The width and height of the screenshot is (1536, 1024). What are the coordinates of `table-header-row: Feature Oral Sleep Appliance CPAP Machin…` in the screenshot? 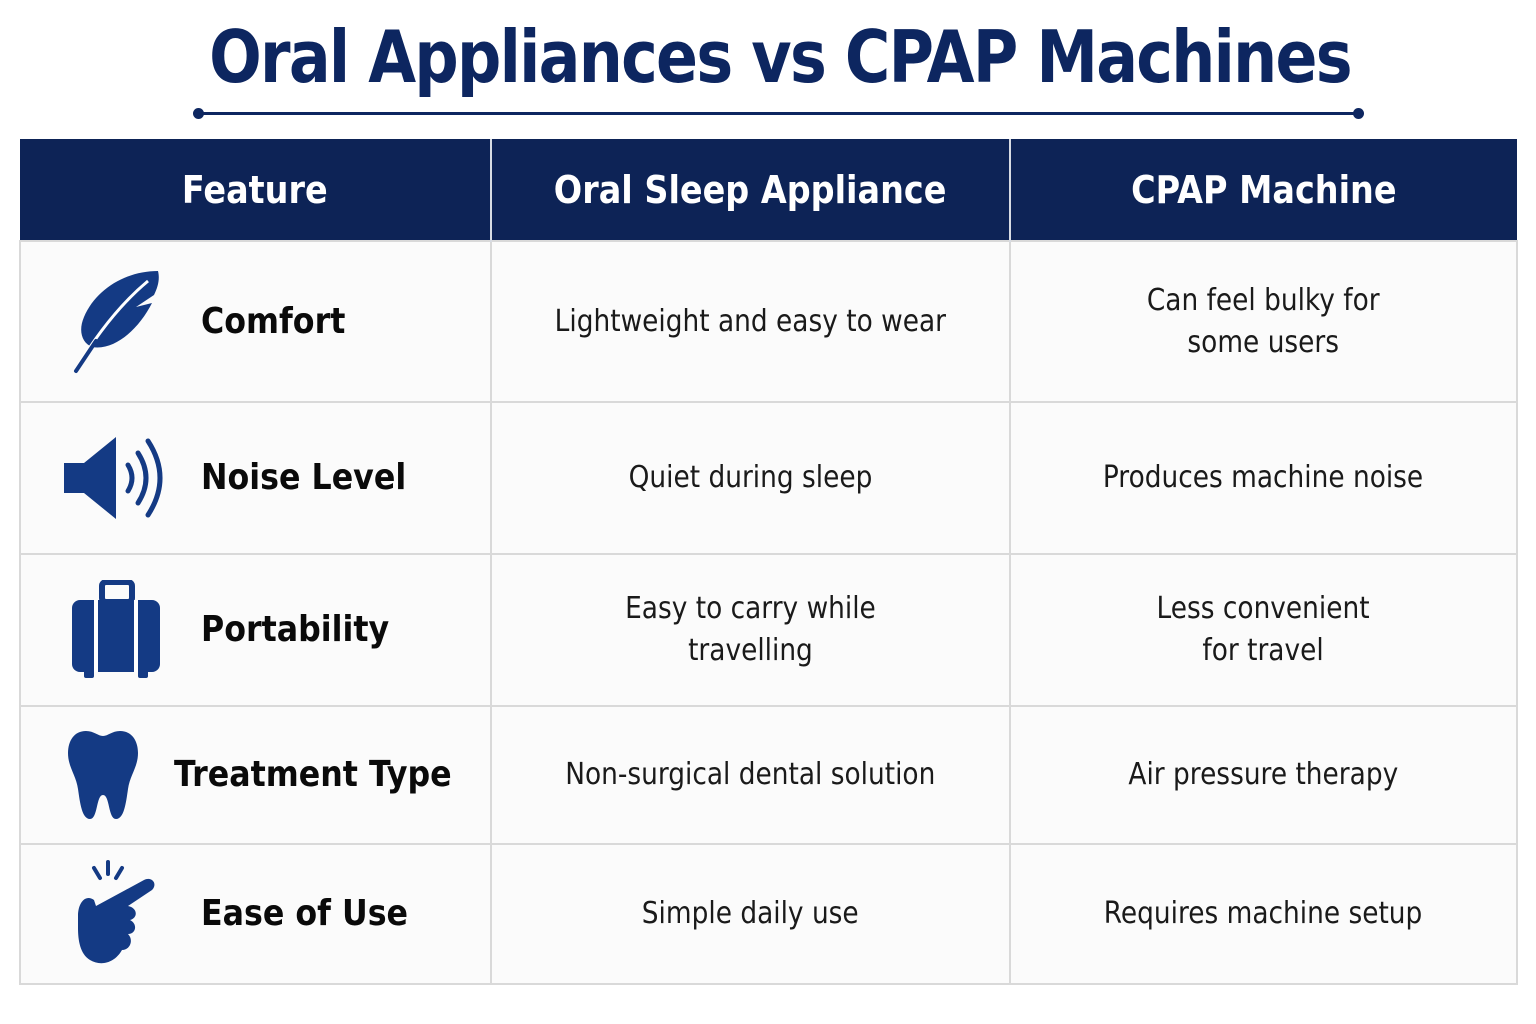 It's located at (768, 190).